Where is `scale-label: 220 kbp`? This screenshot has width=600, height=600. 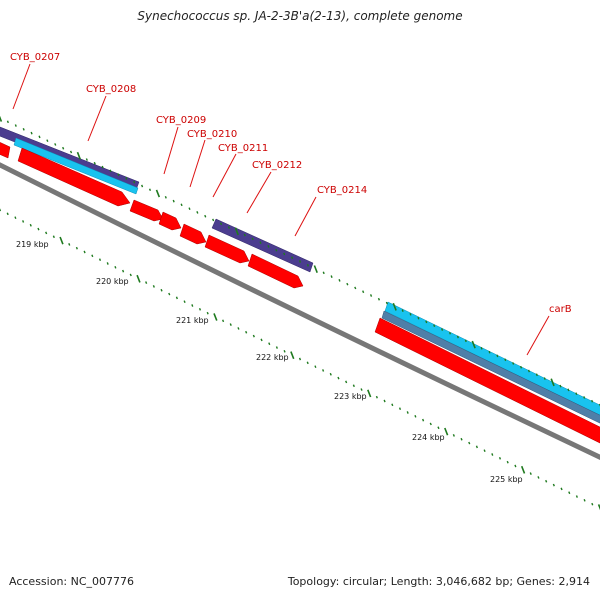 scale-label: 220 kbp is located at coordinates (112, 281).